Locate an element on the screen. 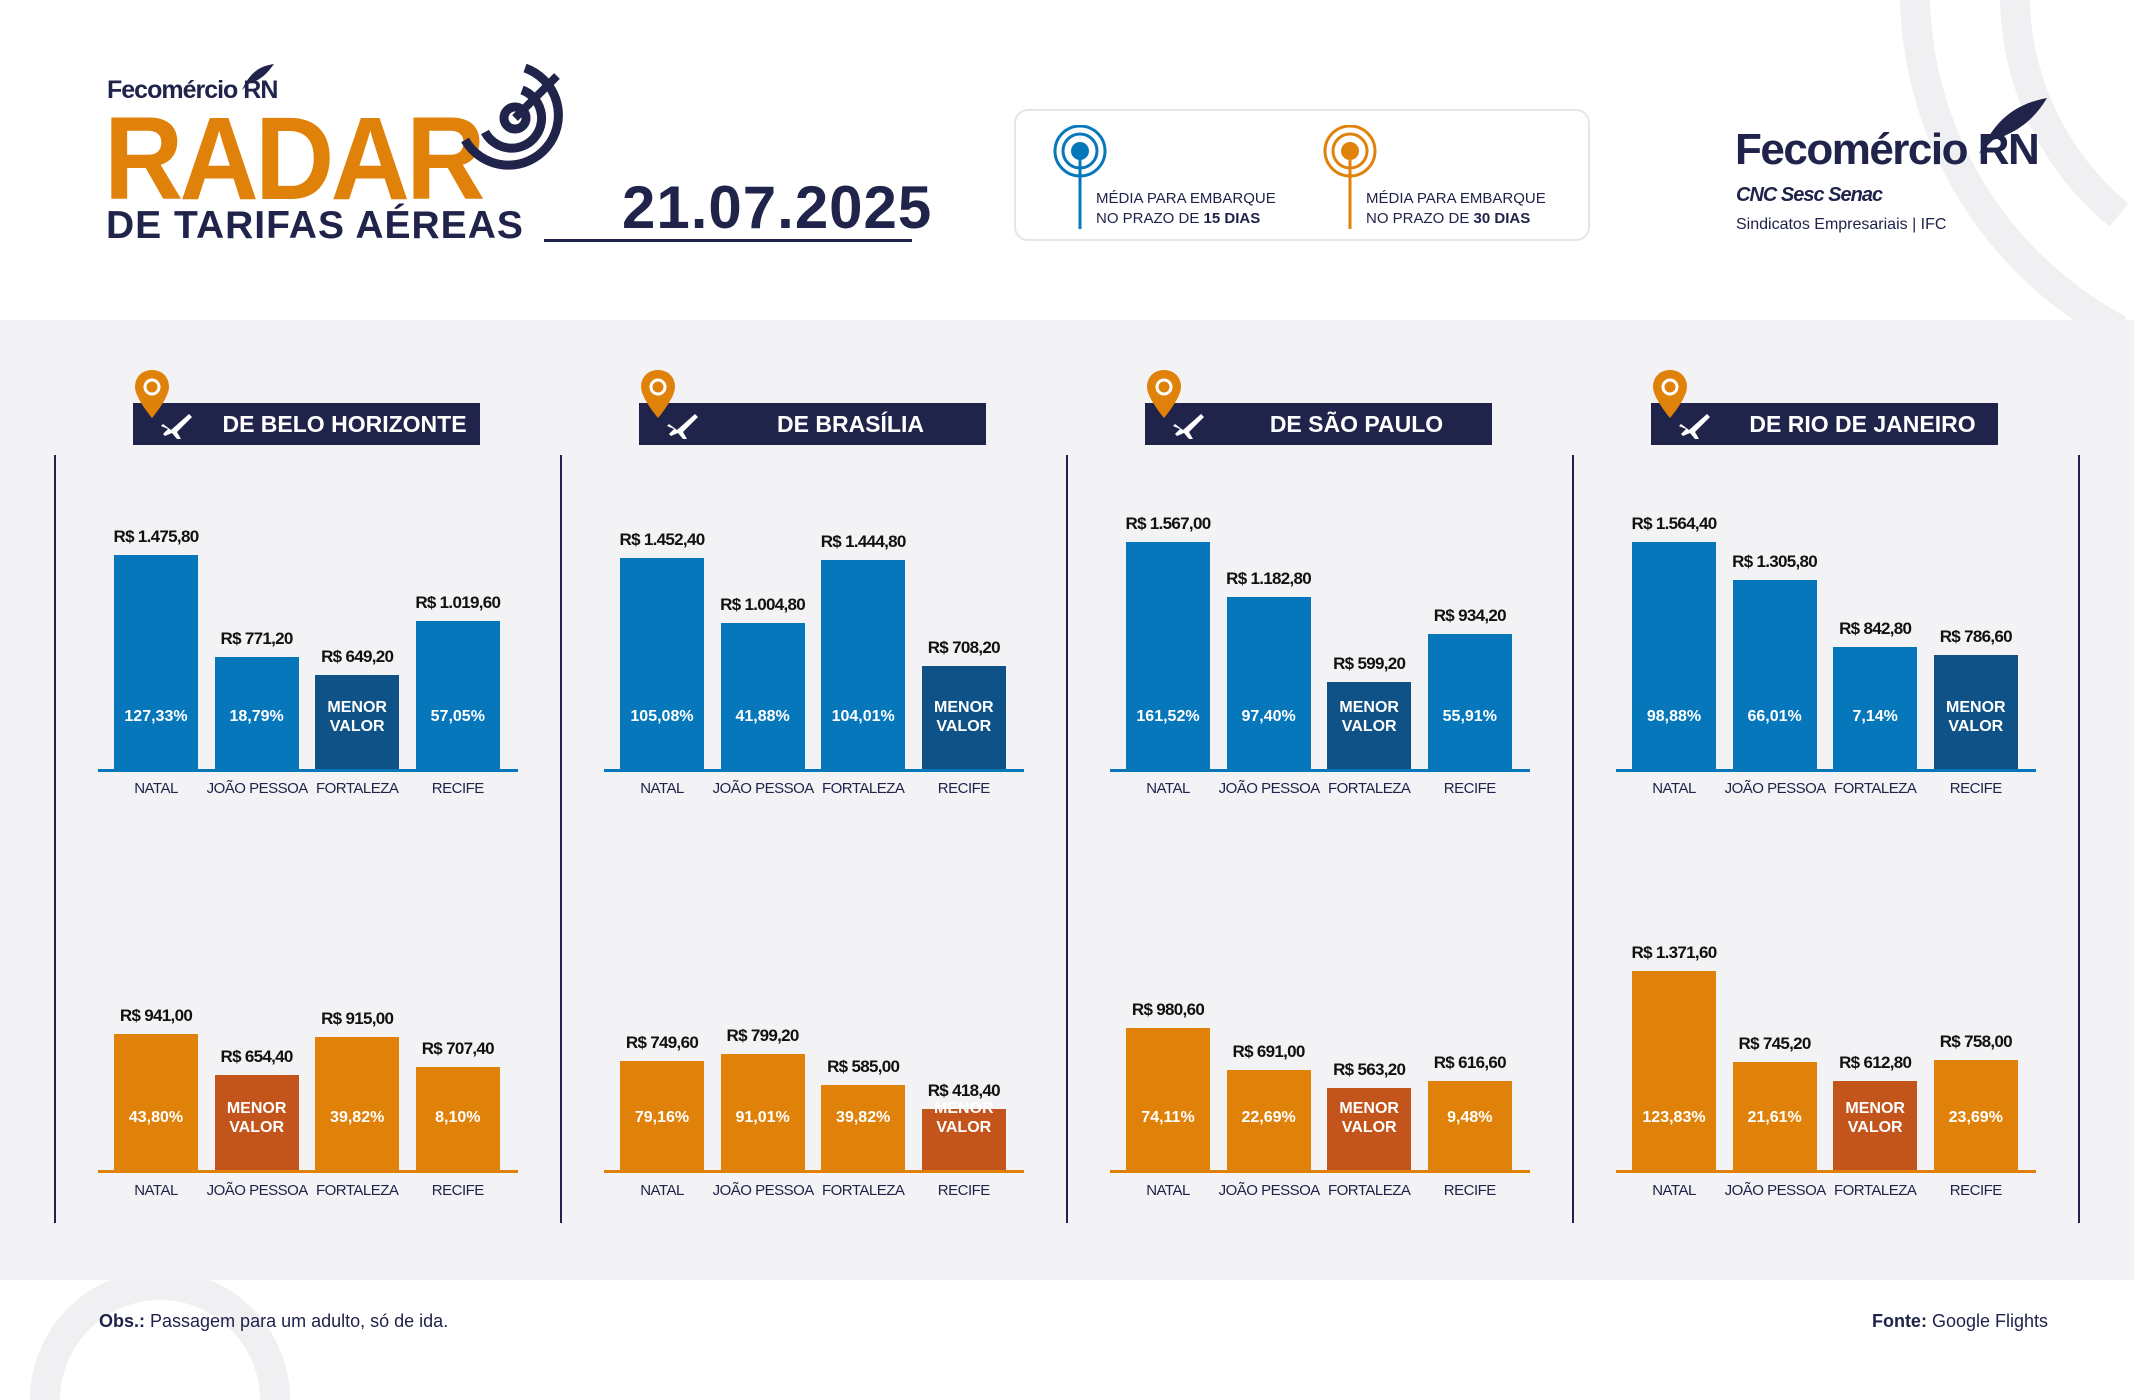 Image resolution: width=2134 pixels, height=1400 pixels. origin-banner: DE RIO DE JANEIRO is located at coordinates (1824, 424).